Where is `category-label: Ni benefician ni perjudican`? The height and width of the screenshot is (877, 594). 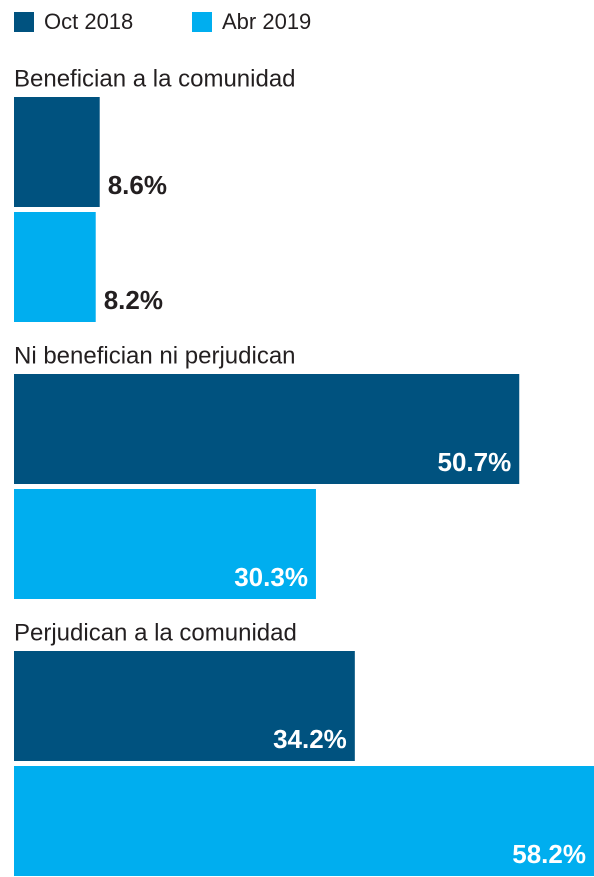 category-label: Ni benefician ni perjudican is located at coordinates (155, 355).